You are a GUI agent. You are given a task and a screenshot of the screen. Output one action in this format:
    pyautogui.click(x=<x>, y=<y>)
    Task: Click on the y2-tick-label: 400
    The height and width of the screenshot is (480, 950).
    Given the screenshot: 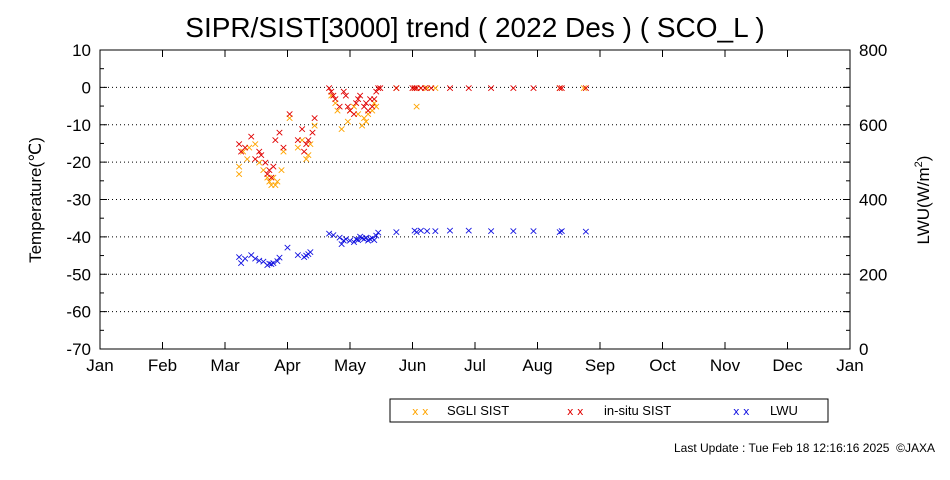 What is the action you would take?
    pyautogui.click(x=873, y=200)
    